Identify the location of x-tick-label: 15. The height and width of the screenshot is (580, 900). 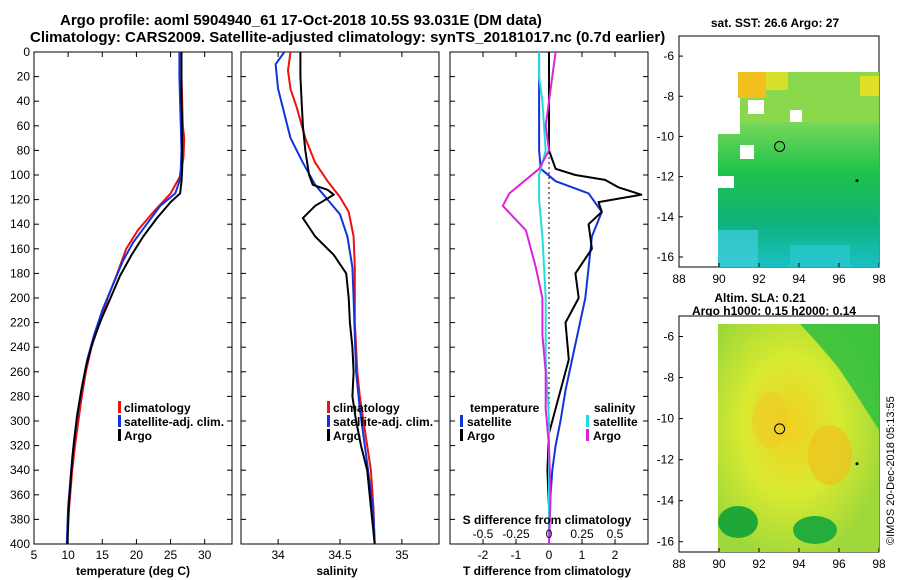
(103, 555).